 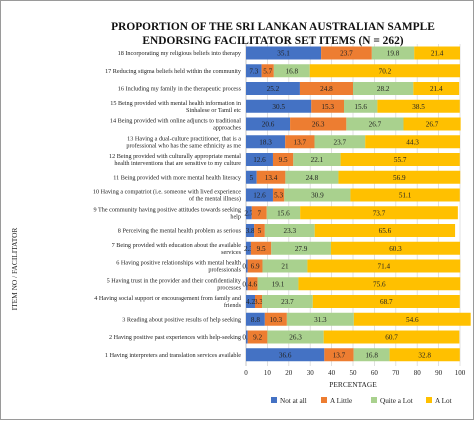 What do you see at coordinates (361, 401) in the screenshot?
I see `legend: Not at all A Little Quite a Lot A Lot` at bounding box center [361, 401].